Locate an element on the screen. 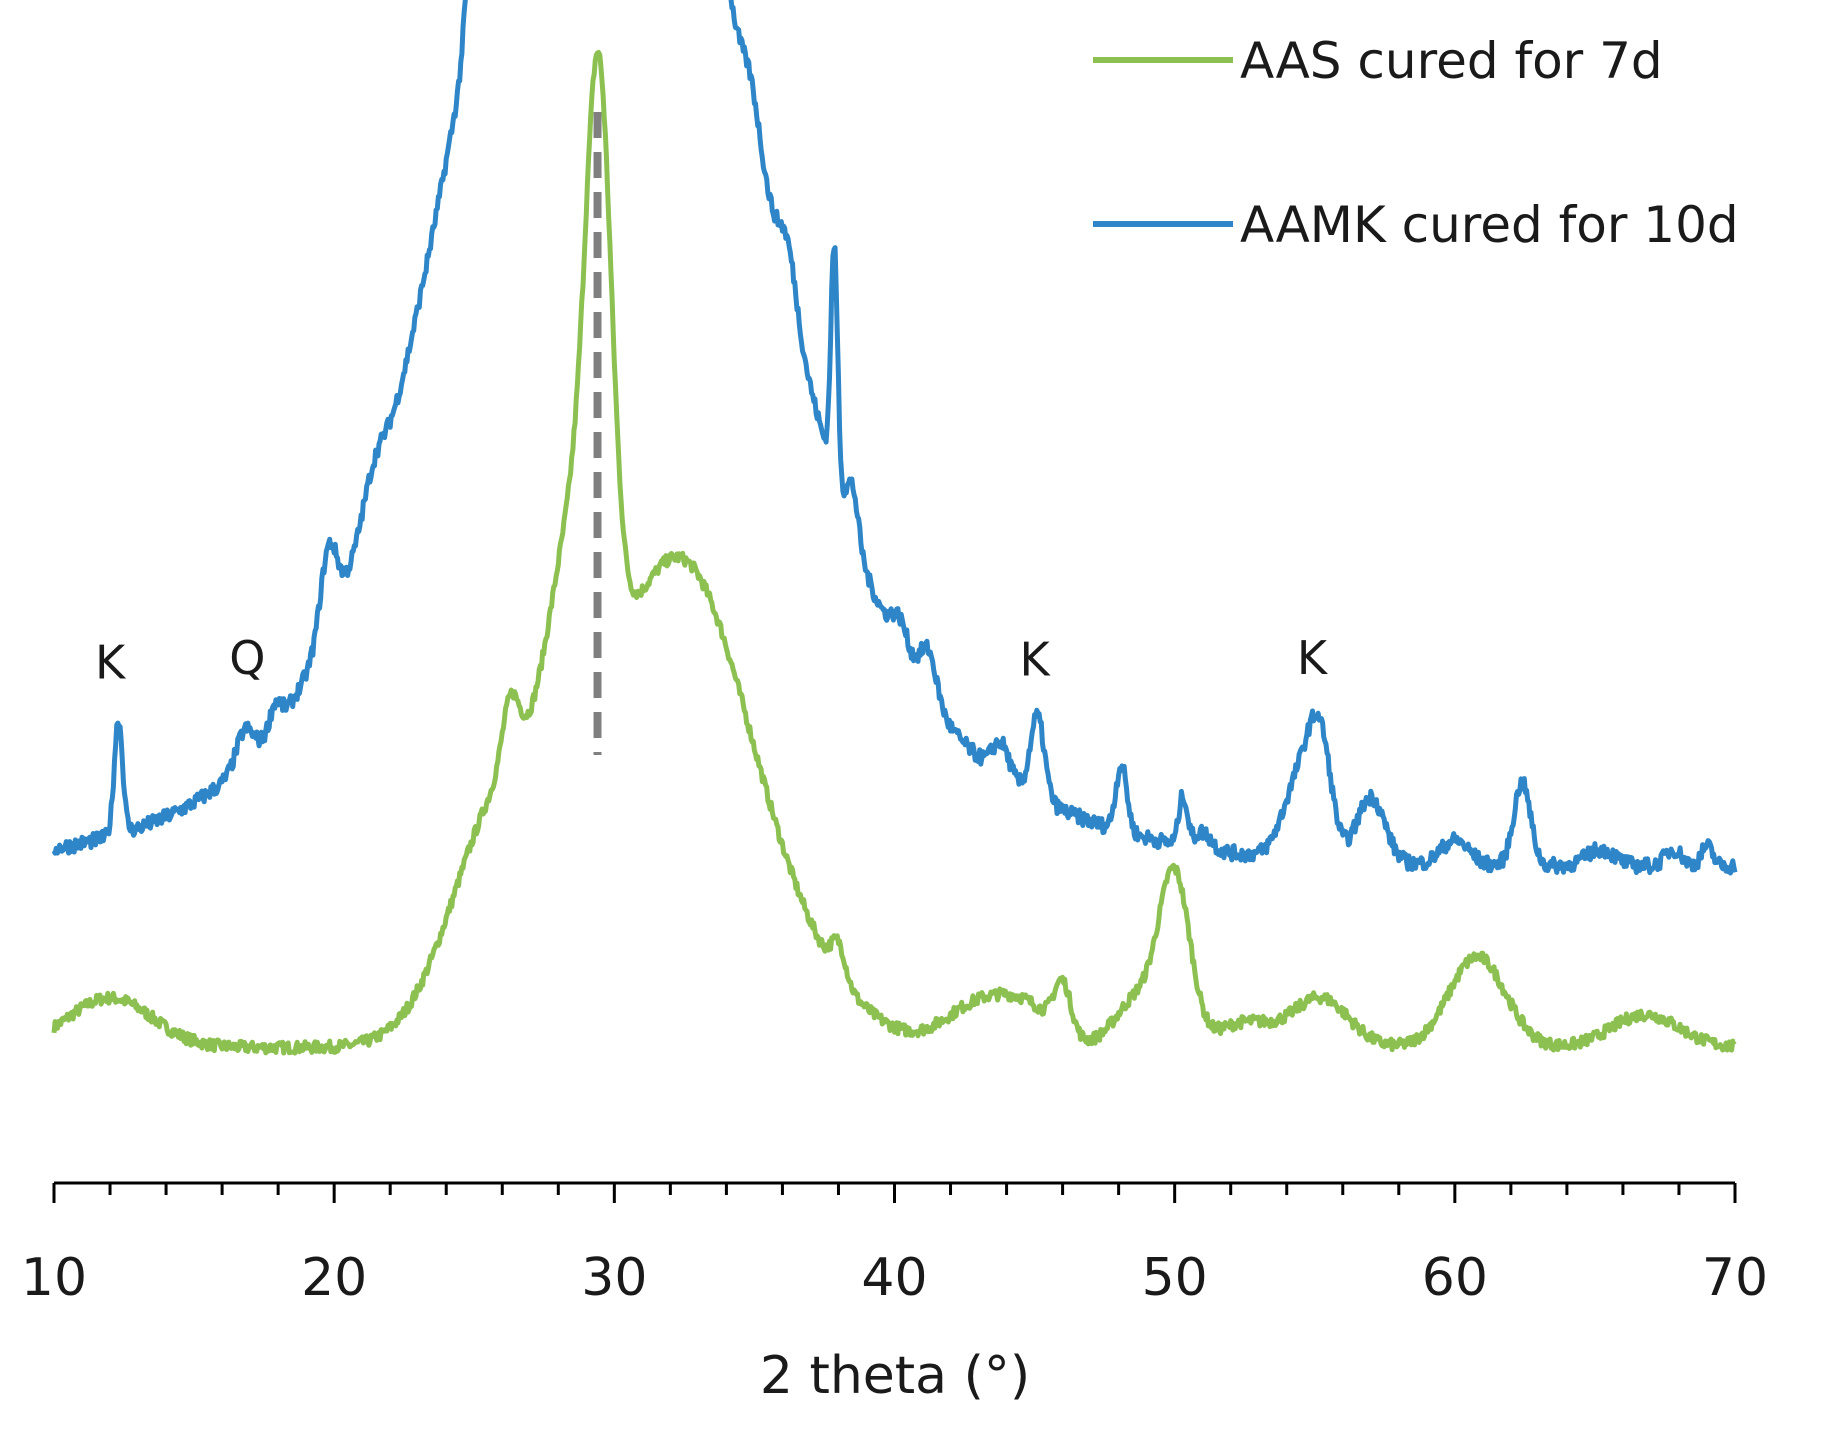 Image resolution: width=1827 pixels, height=1434 pixels. x-tick-label: 50 is located at coordinates (1175, 1278).